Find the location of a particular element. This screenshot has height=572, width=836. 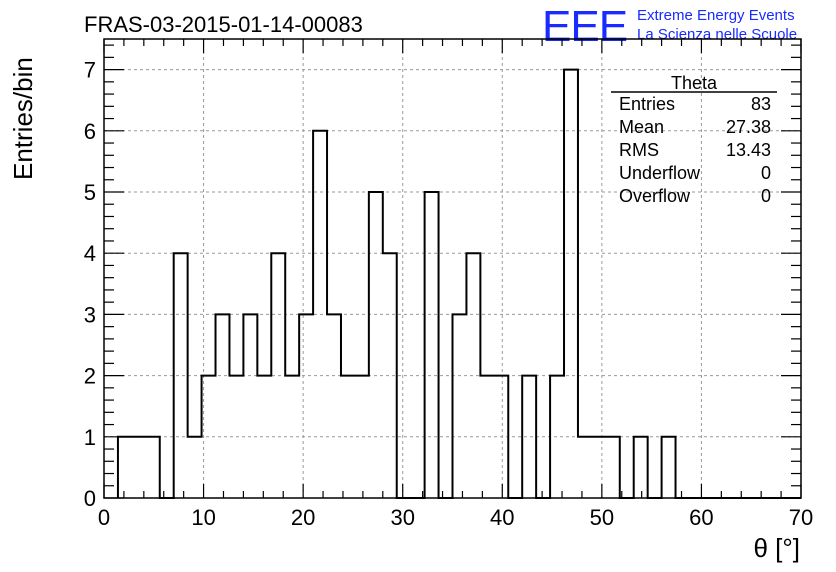

chart-title: FRAS-03-2015-01-14-00083 is located at coordinates (223, 24).